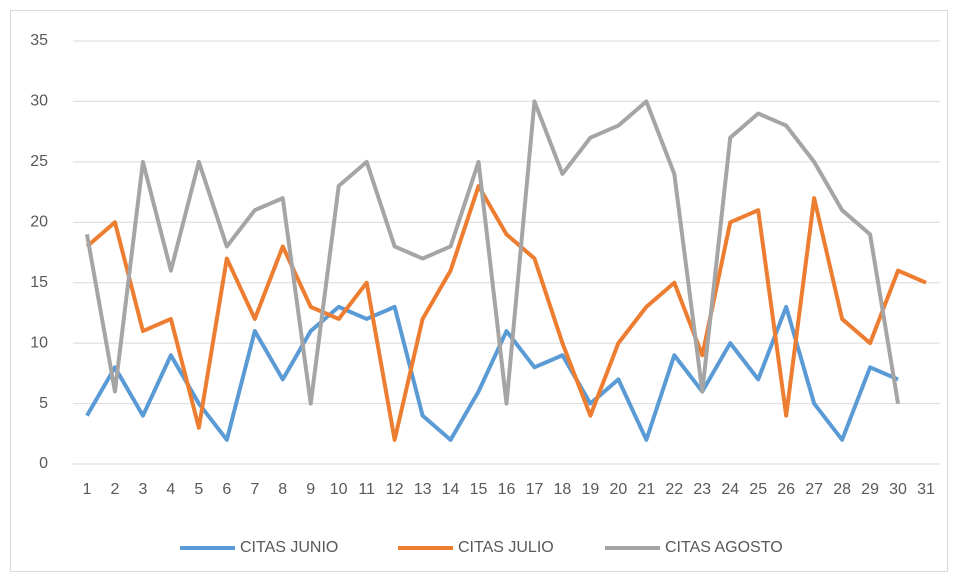 Image resolution: width=954 pixels, height=579 pixels. I want to click on x-tick-label: 22, so click(674, 489).